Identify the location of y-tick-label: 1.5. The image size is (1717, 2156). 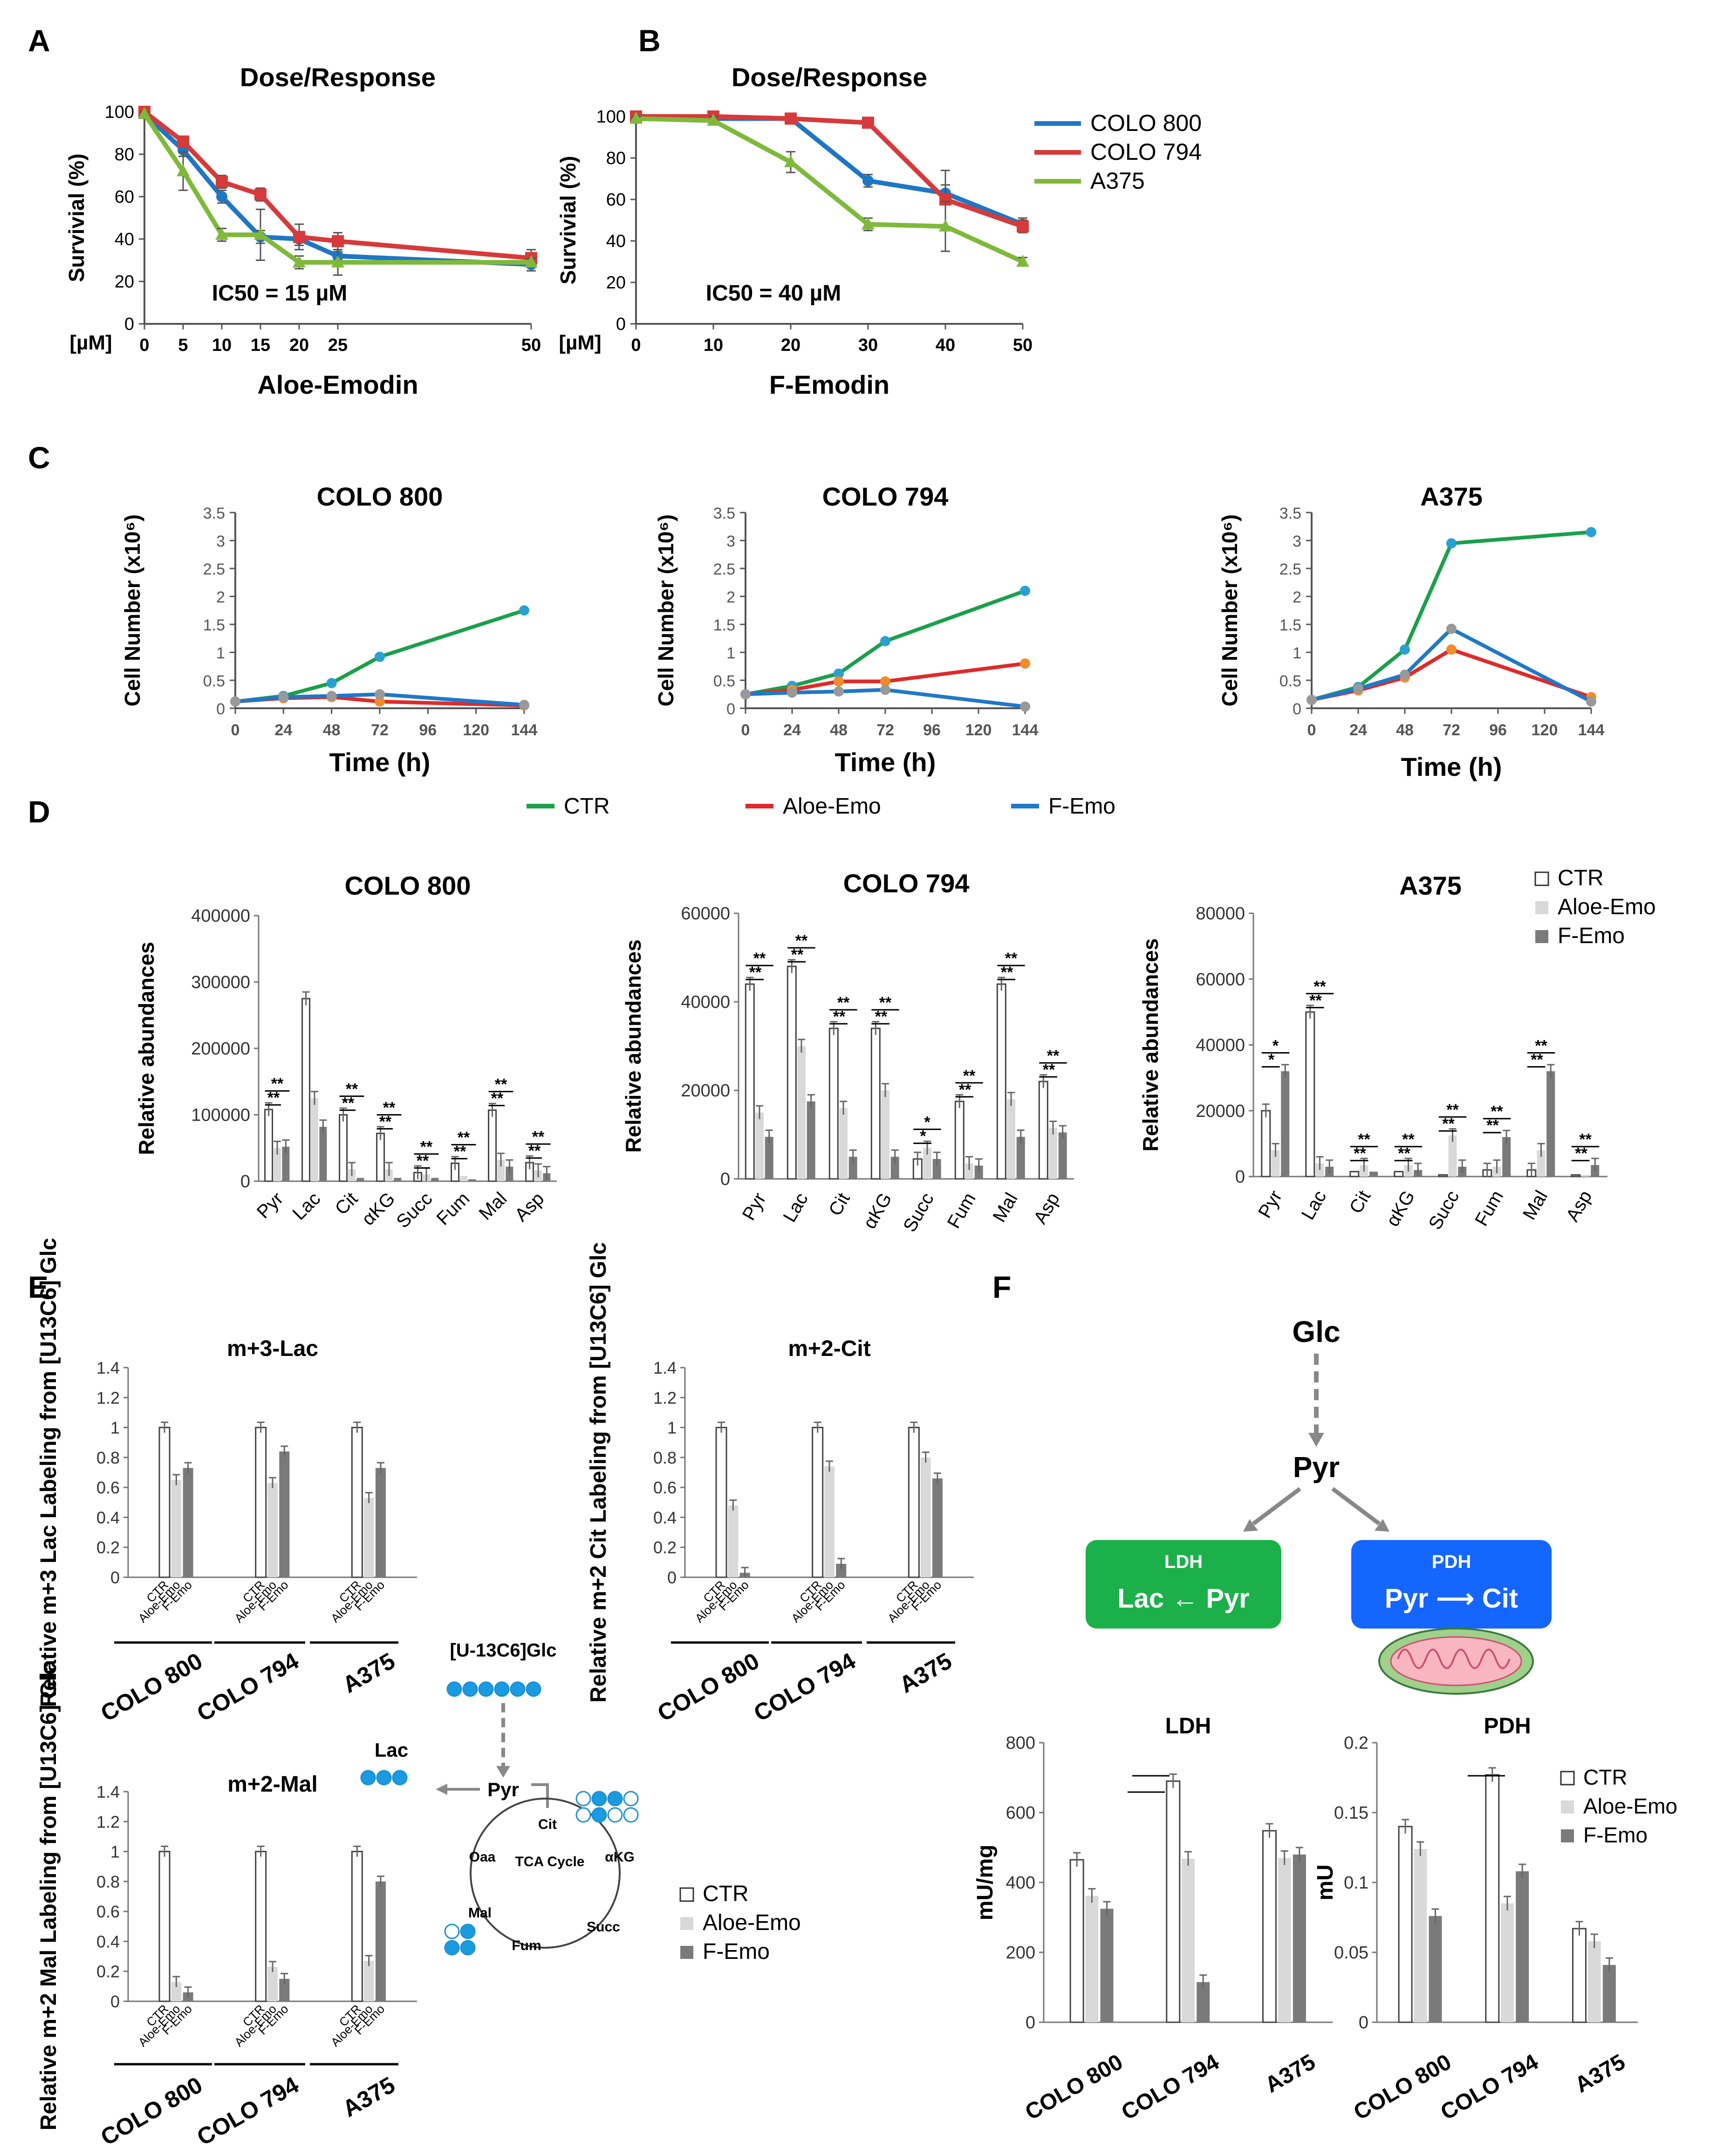
(724, 625).